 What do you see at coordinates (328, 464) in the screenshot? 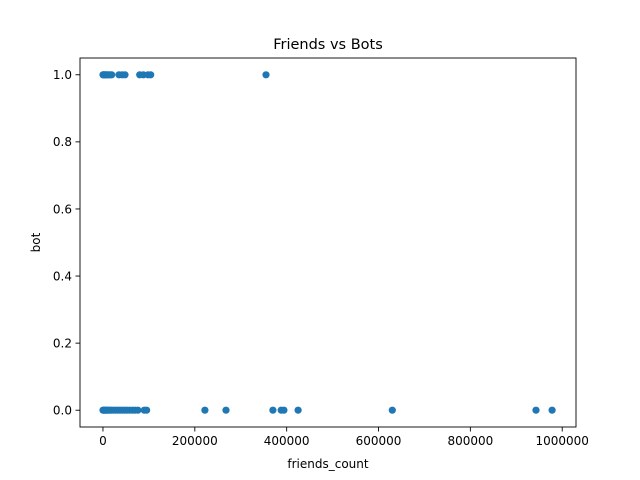
I see `x-axis-label: friends_count` at bounding box center [328, 464].